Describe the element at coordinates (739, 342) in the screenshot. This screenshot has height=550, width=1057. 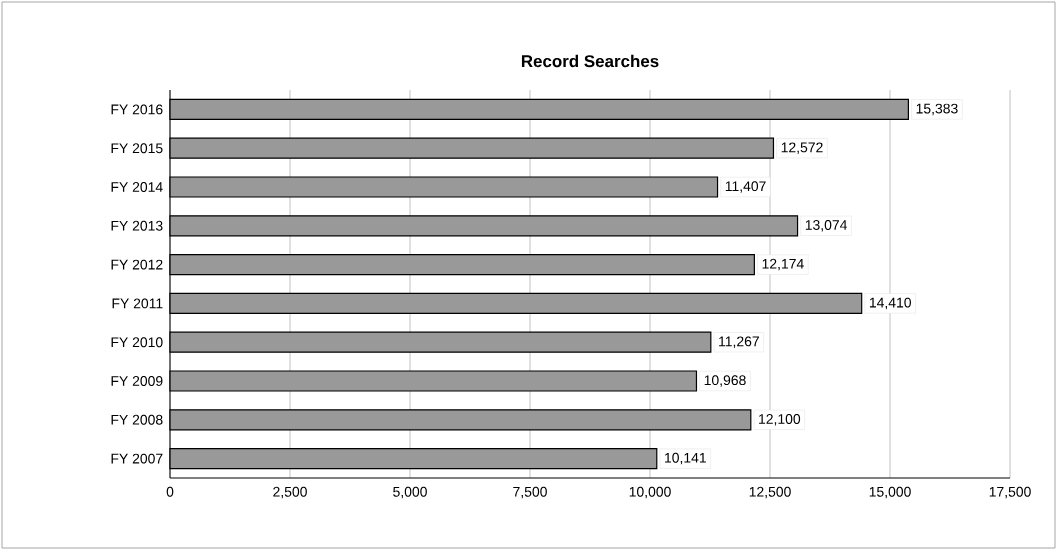
I see `data-label: 11,267` at that location.